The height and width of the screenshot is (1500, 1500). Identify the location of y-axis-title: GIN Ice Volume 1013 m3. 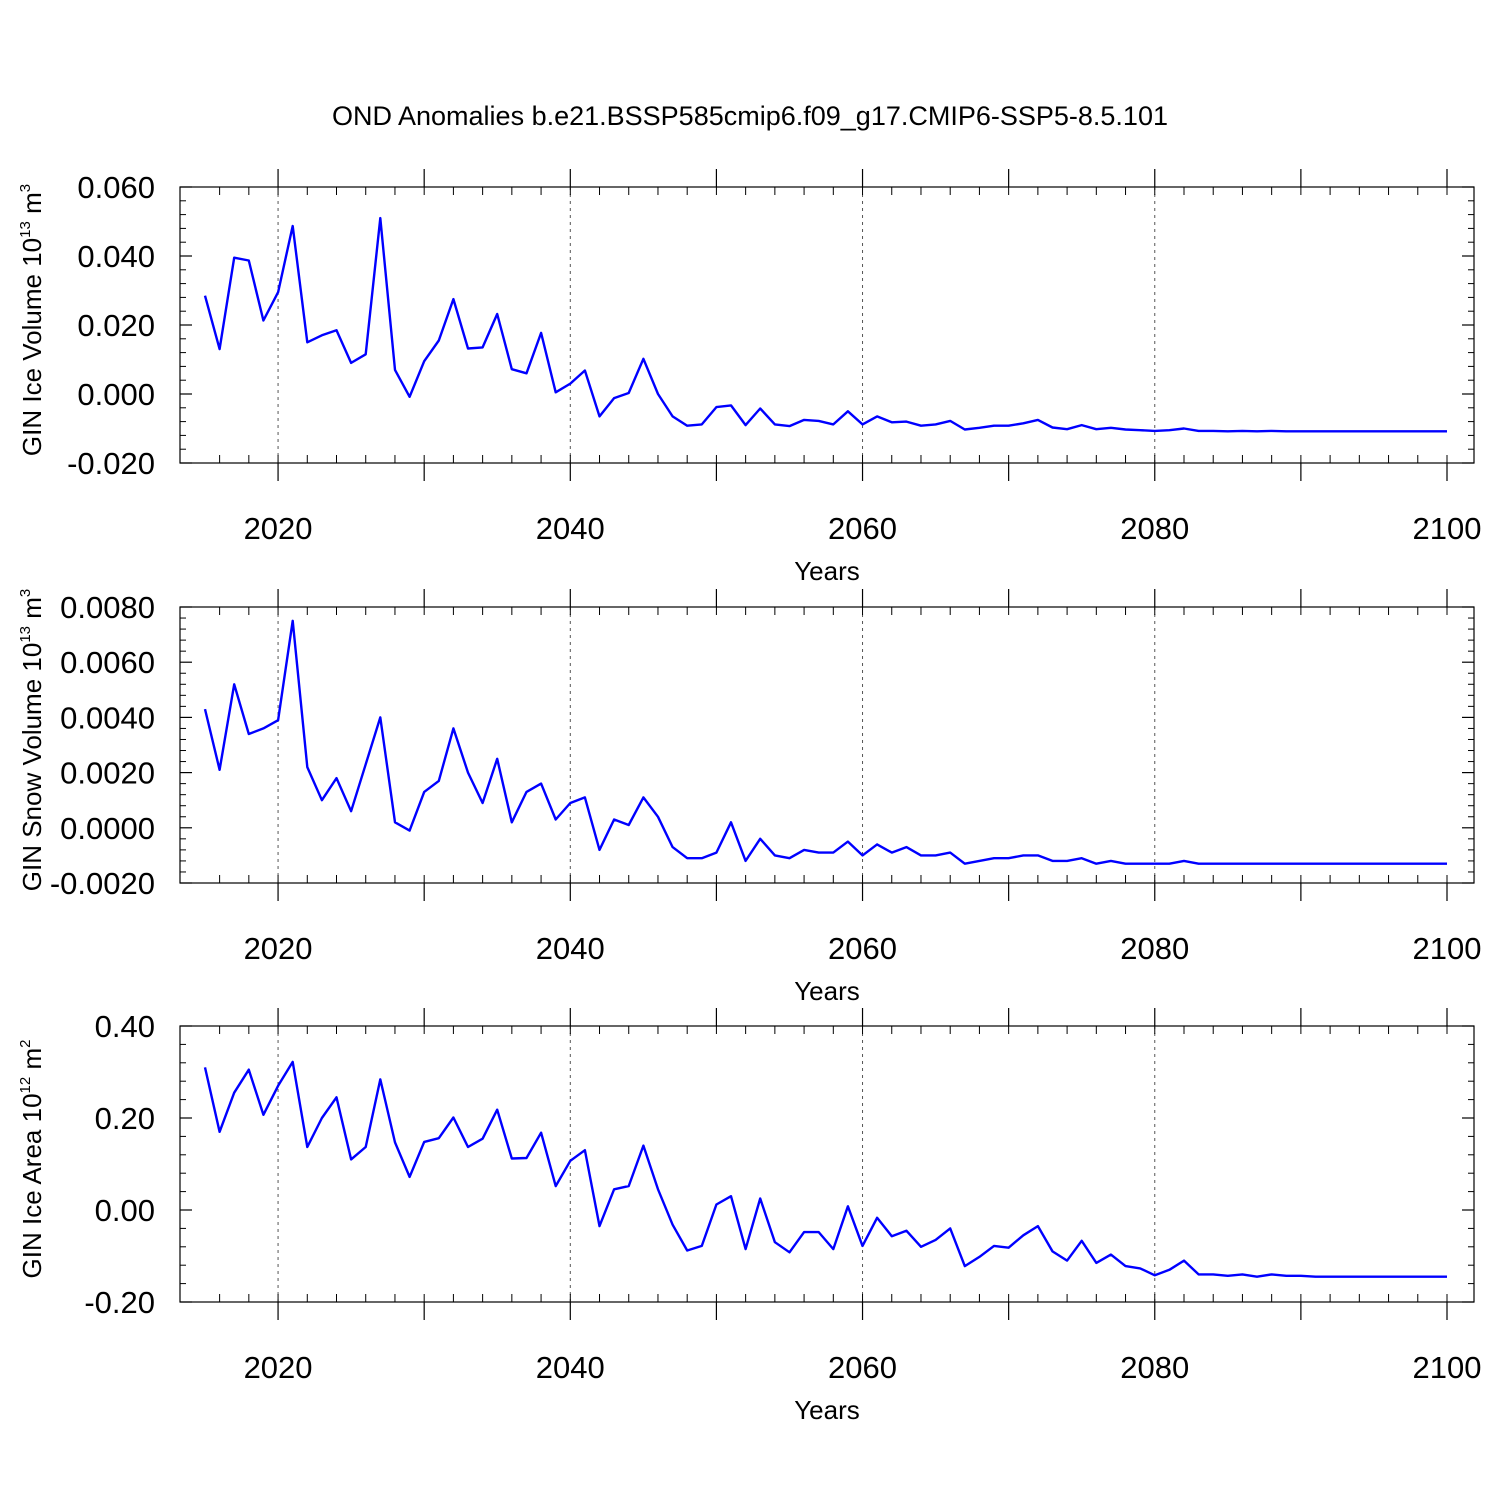
(32, 320).